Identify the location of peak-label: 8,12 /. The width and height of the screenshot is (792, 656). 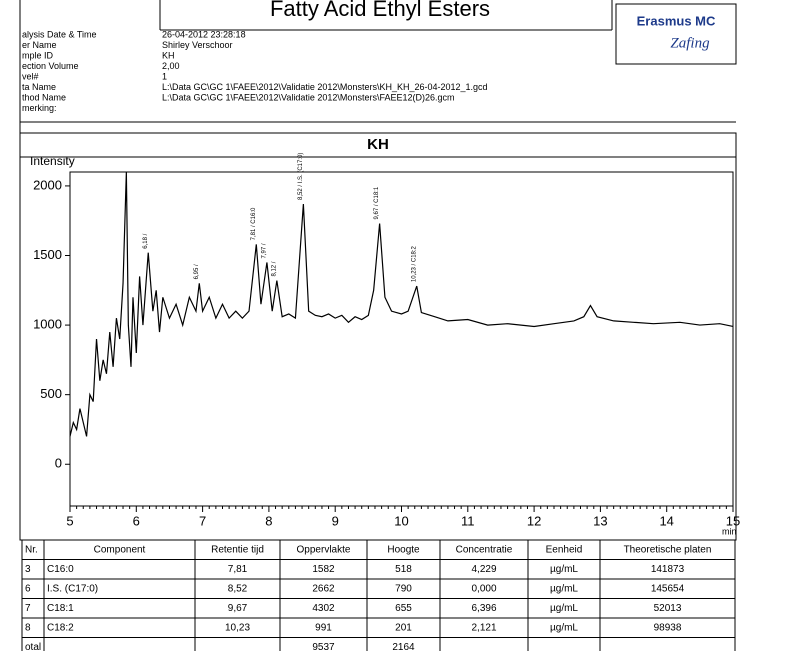
(274, 268).